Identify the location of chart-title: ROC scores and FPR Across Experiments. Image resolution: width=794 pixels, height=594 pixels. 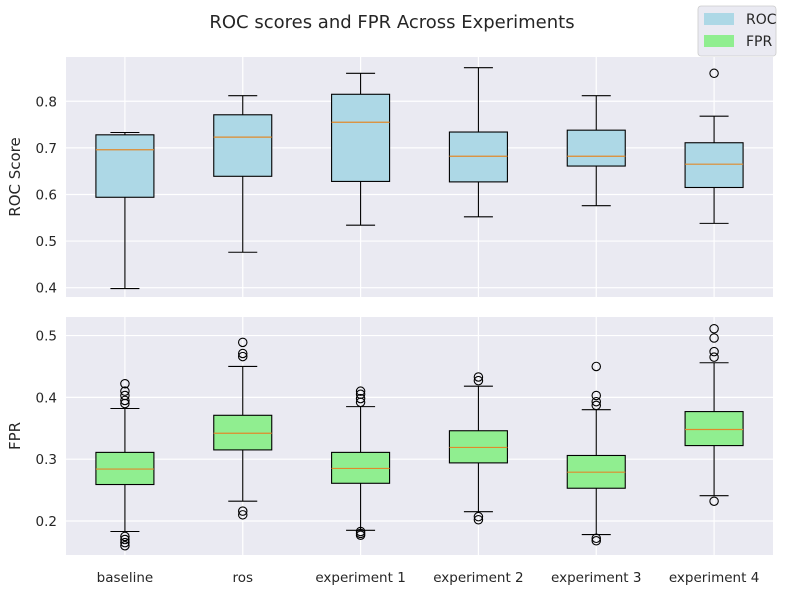
(391, 22).